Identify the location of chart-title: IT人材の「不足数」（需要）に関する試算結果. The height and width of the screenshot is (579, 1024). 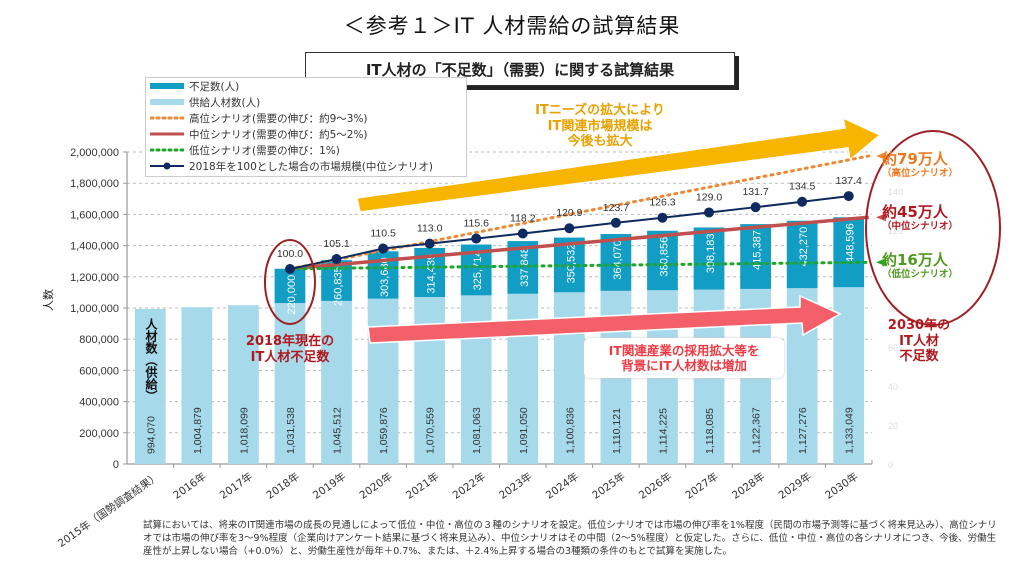
(520, 69).